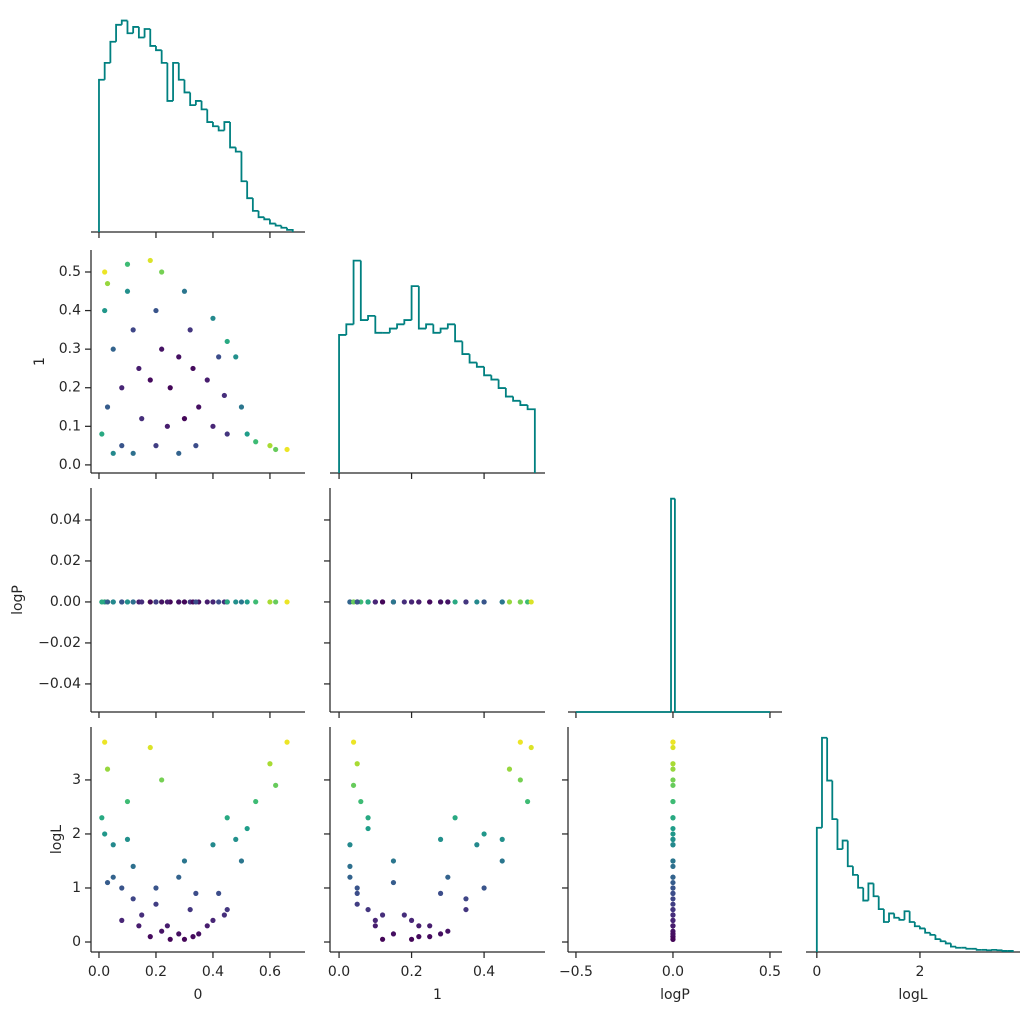  I want to click on panel: 0 2 logL, so click(913, 869).